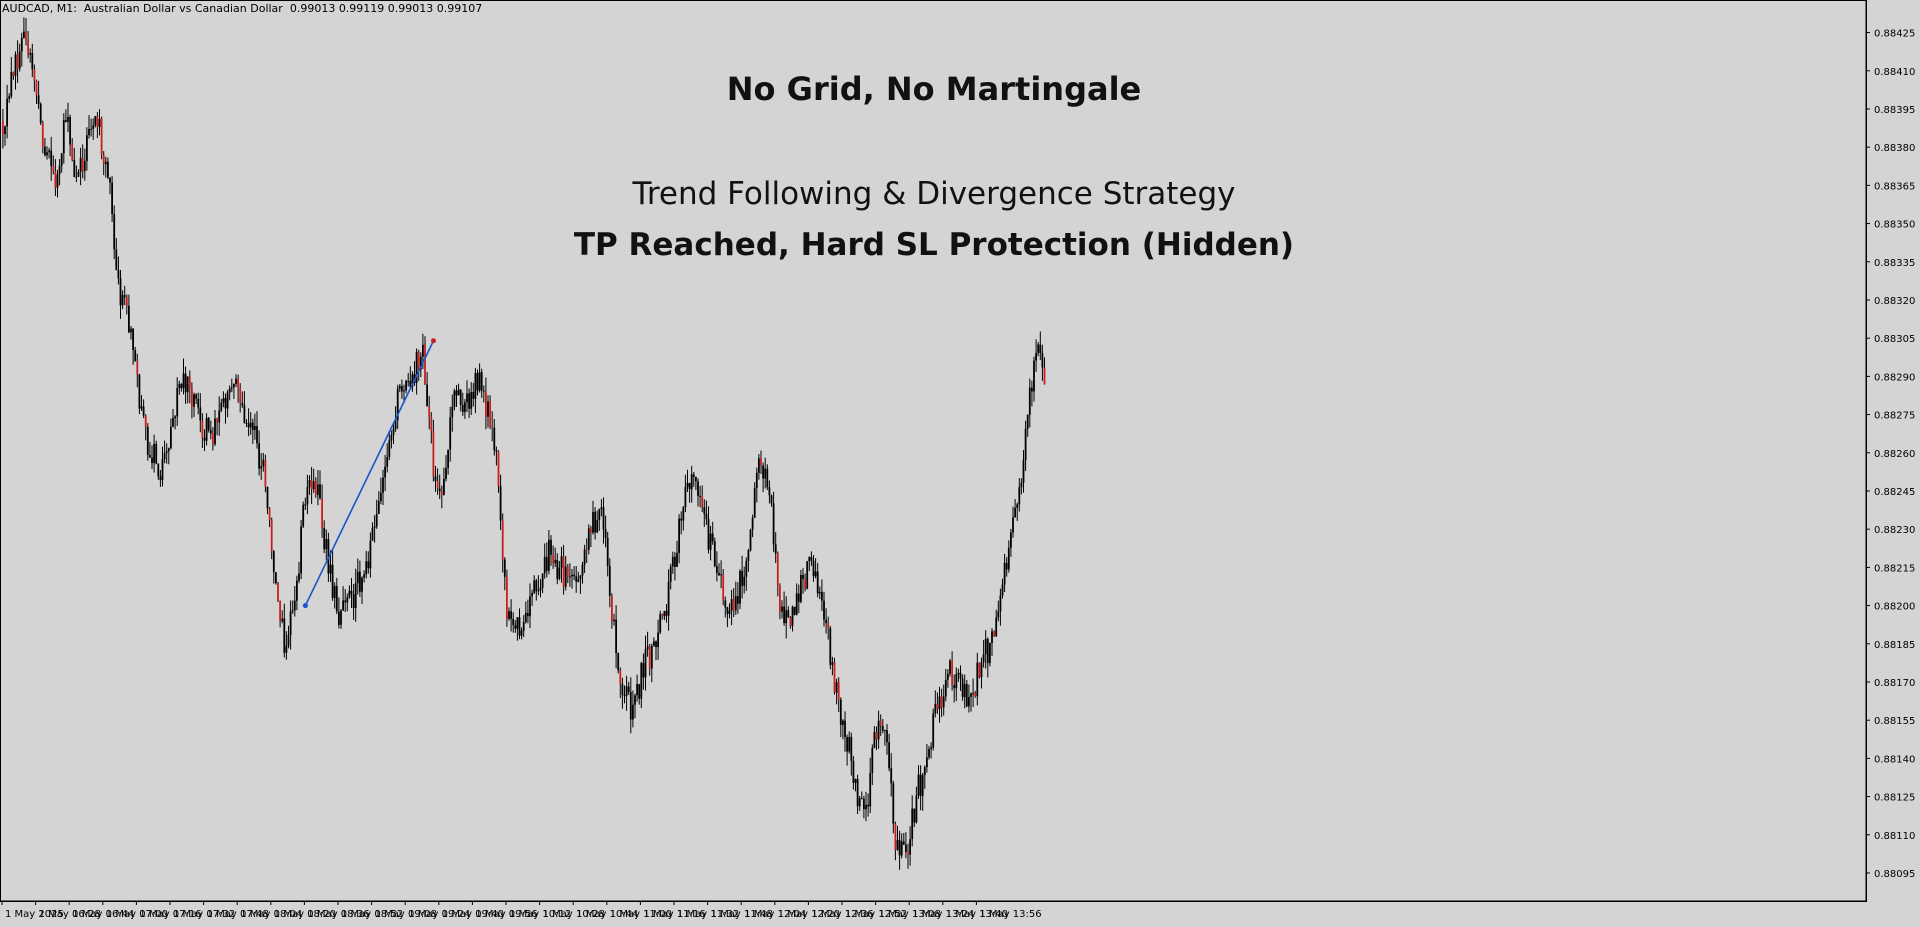 The height and width of the screenshot is (927, 1920). I want to click on price-tick-label: 0.88125, so click(1894, 798).